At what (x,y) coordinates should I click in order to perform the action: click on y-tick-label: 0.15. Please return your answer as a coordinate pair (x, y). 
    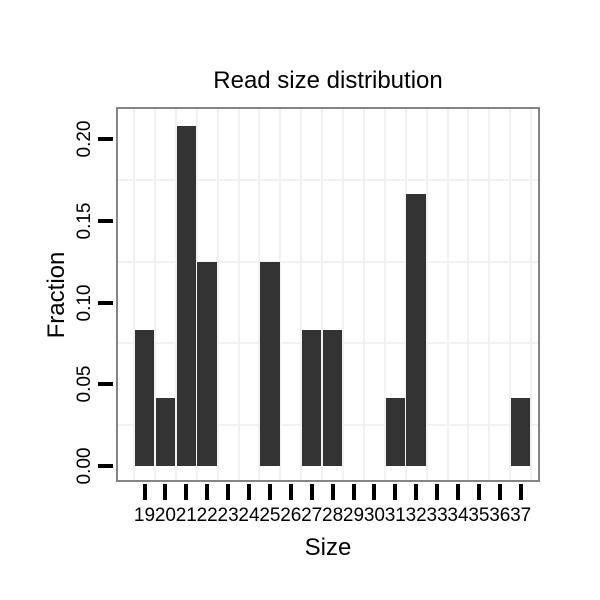
    Looking at the image, I should click on (84, 221).